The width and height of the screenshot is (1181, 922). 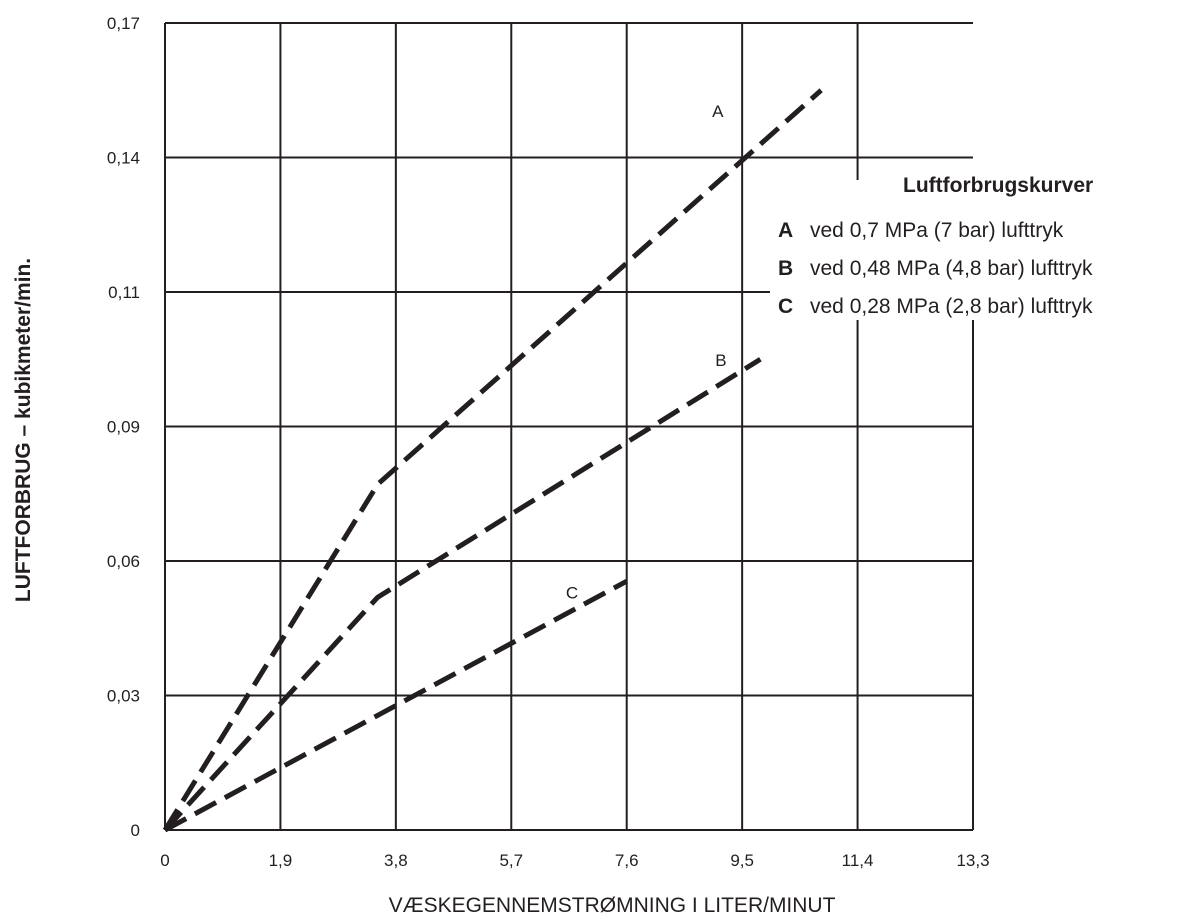 What do you see at coordinates (124, 292) in the screenshot?
I see `y-tick-label: 0,11` at bounding box center [124, 292].